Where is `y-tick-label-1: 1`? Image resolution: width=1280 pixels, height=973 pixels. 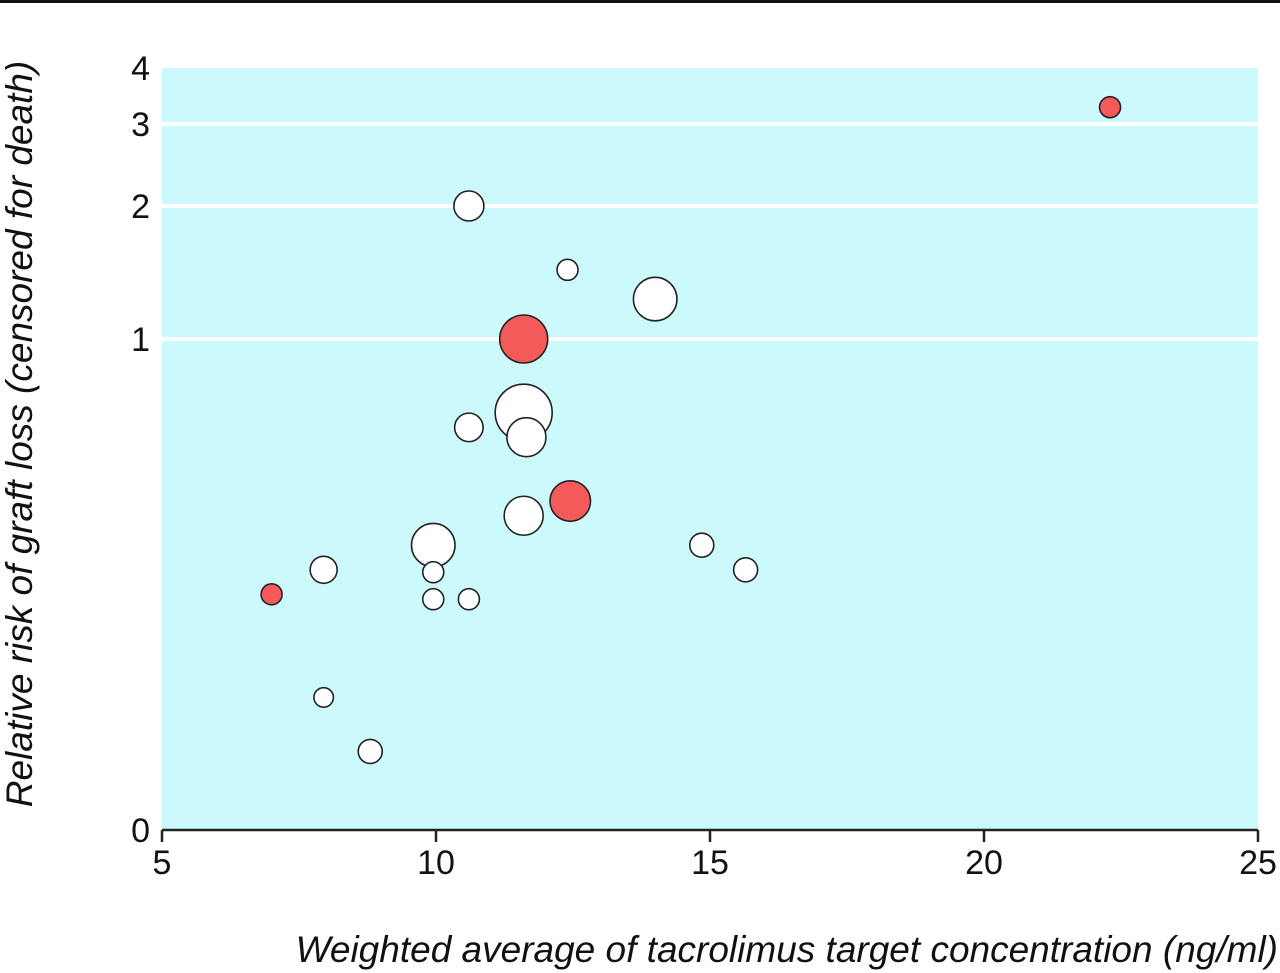 y-tick-label-1: 1 is located at coordinates (140, 340).